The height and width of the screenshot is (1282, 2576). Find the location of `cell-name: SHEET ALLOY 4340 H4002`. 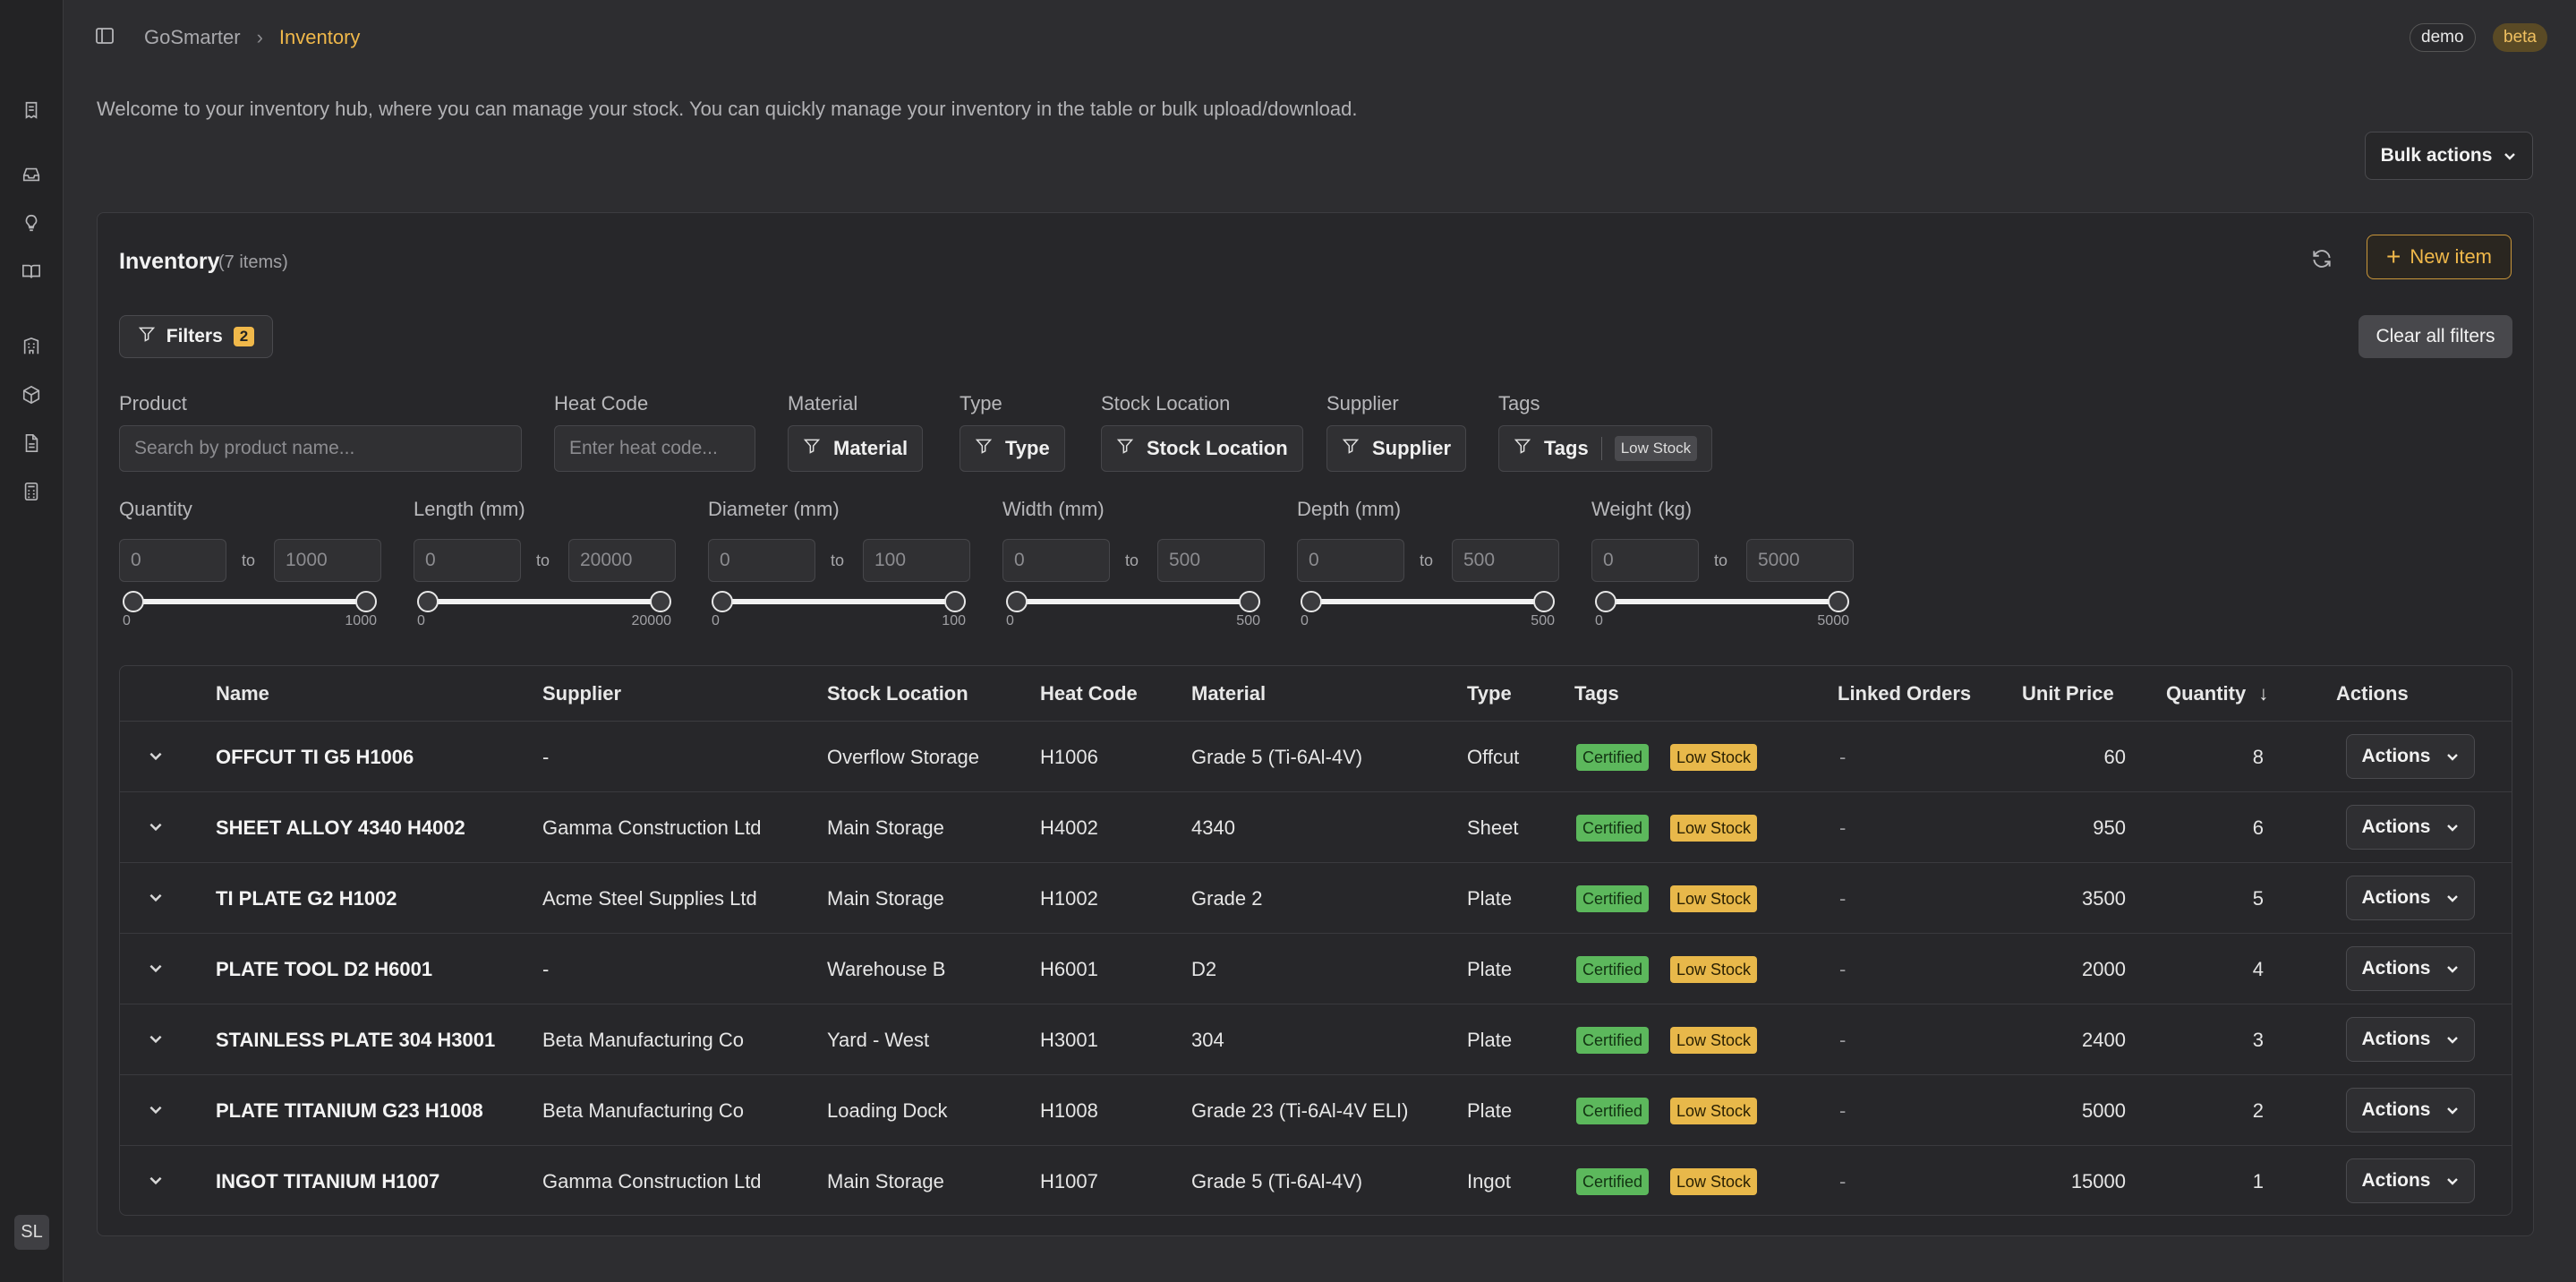

cell-name: SHEET ALLOY 4340 H4002 is located at coordinates (340, 827).